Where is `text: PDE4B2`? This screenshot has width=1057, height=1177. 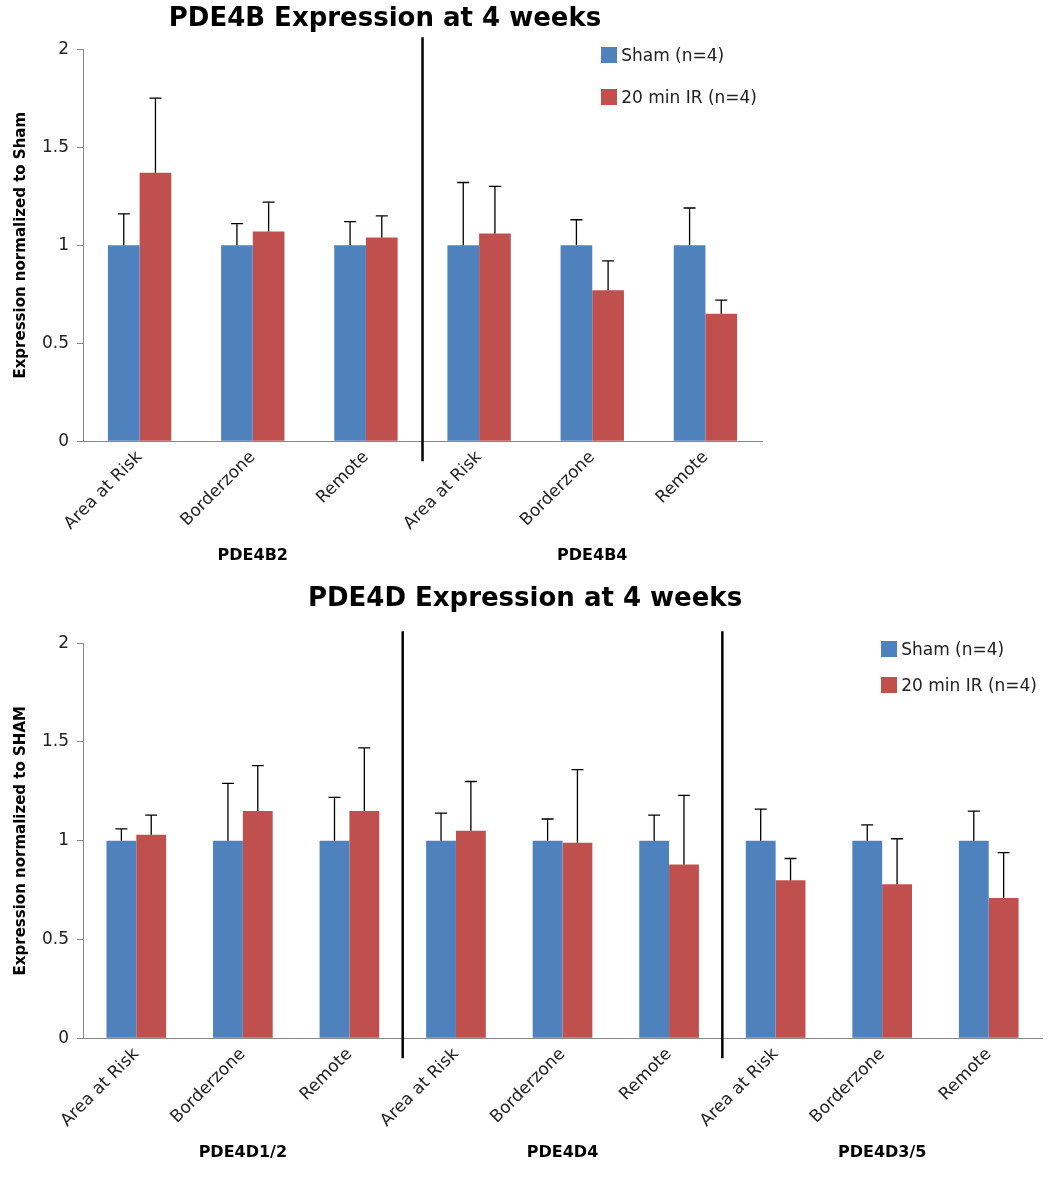
text: PDE4B2 is located at coordinates (252, 555).